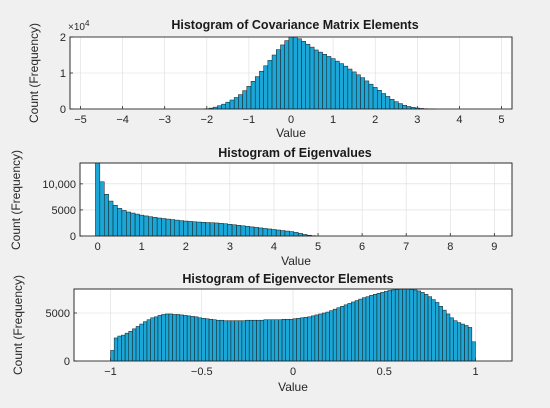 The image size is (550, 408). Describe the element at coordinates (122, 120) in the screenshot. I see `x-tick-label: −4` at that location.